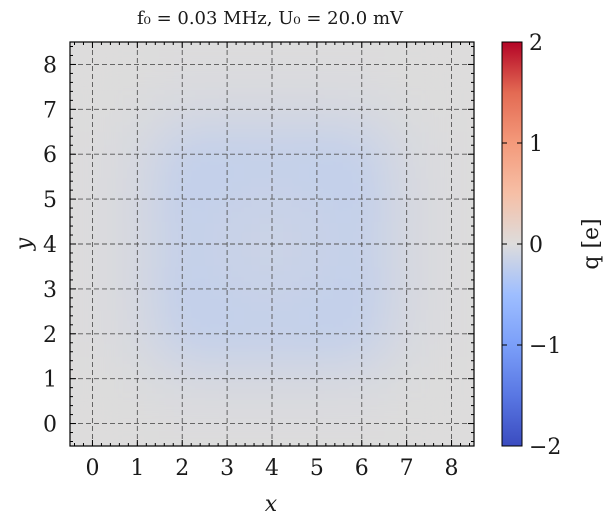 The image size is (614, 526). Describe the element at coordinates (24, 244) in the screenshot. I see `y-axis-label: y` at that location.